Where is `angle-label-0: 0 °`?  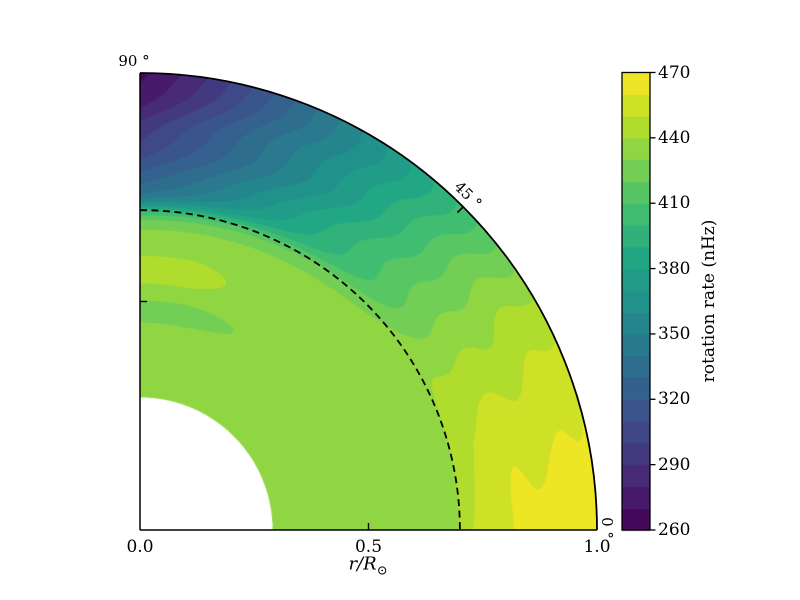 angle-label-0: 0 ° is located at coordinates (607, 528).